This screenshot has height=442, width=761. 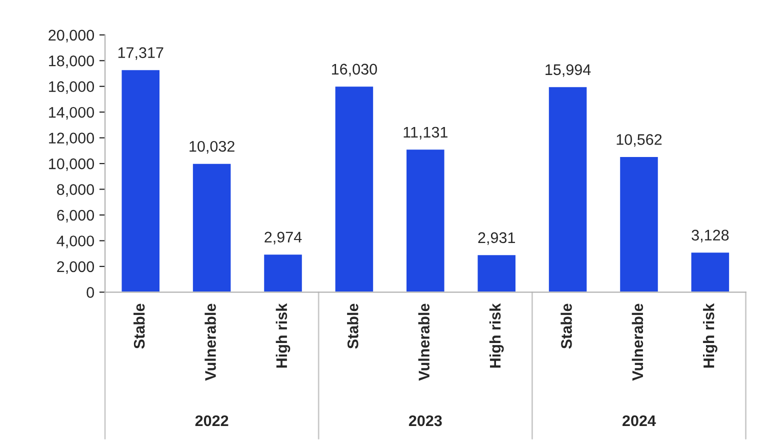 What do you see at coordinates (710, 236) in the screenshot?
I see `data-label: 3,128` at bounding box center [710, 236].